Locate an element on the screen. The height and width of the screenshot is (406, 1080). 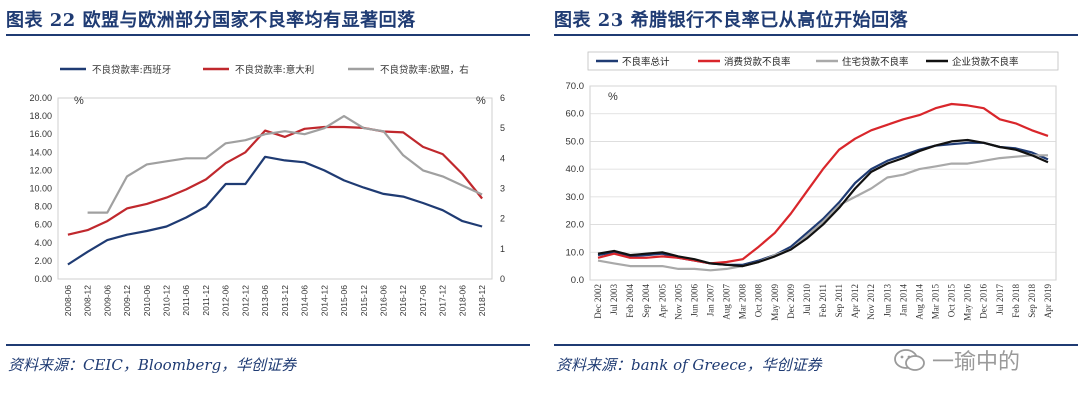
right-y-tick-label: 4 is located at coordinates (502, 158).